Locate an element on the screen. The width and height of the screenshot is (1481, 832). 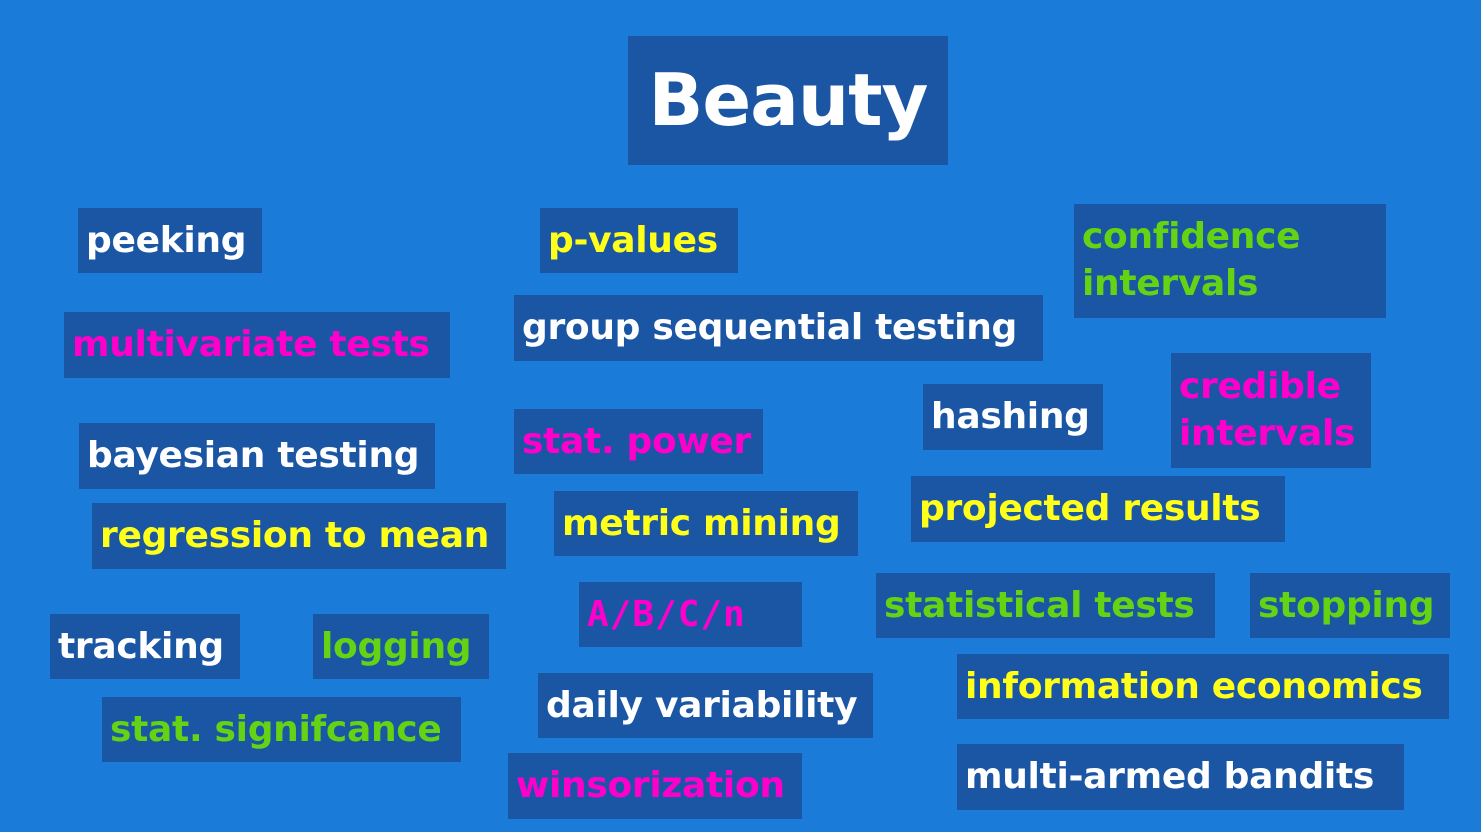
slide-title: Beauty is located at coordinates (788, 100).